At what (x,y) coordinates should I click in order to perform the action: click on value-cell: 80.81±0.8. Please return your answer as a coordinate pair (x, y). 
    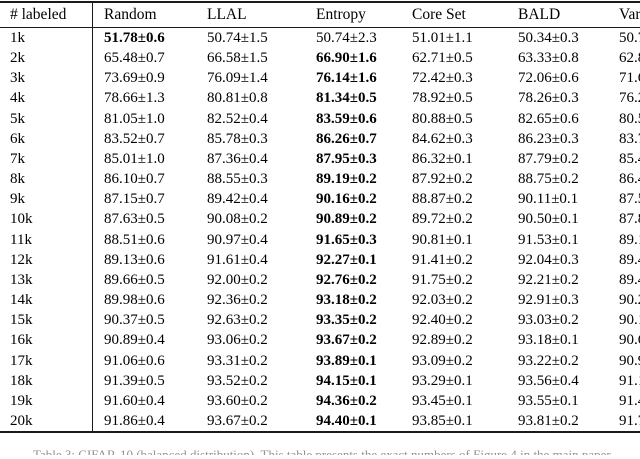
    Looking at the image, I should click on (237, 98).